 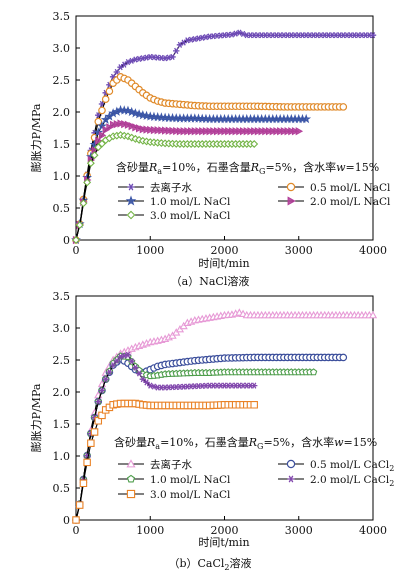 What do you see at coordinates (62, 16) in the screenshot?
I see `y-tick-label: 3.5` at bounding box center [62, 16].